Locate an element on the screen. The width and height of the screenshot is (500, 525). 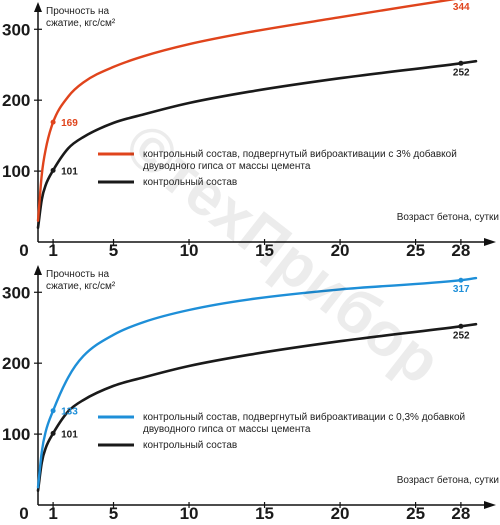
data-label: 169 is located at coordinates (69, 123).